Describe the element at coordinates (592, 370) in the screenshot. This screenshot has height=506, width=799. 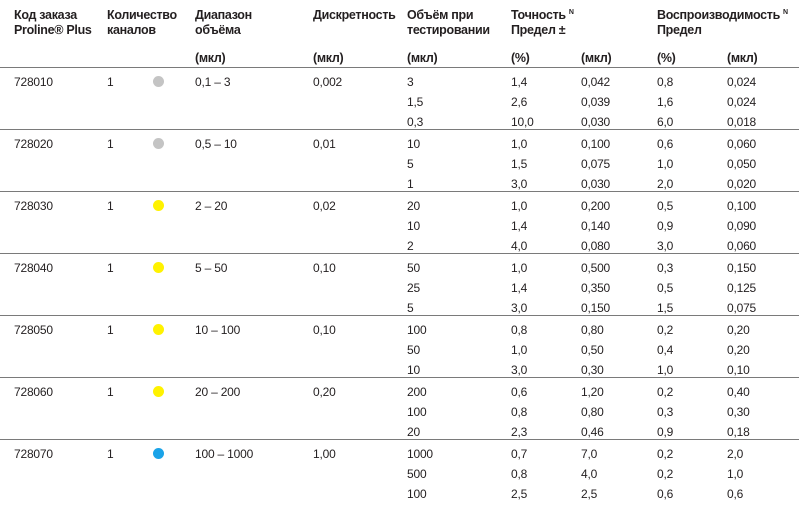
I see `accuracy-ul-value: 0,30` at that location.